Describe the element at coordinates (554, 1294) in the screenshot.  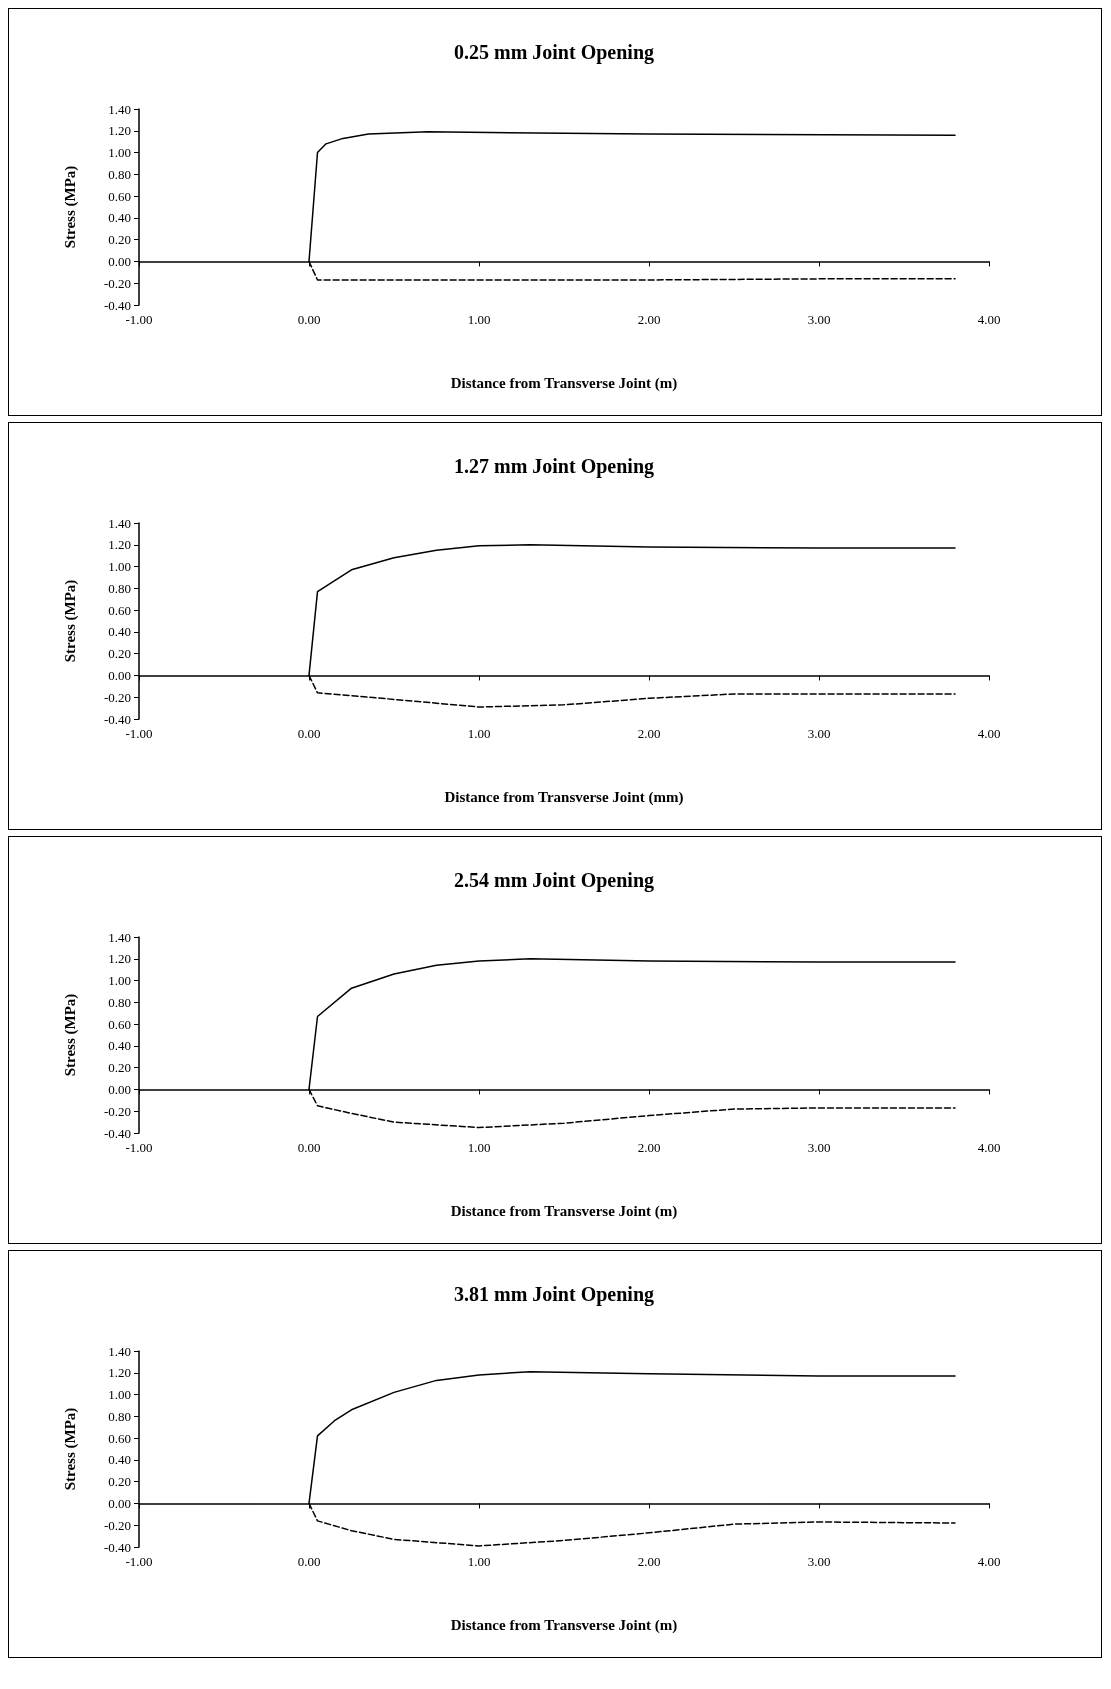
I see `chart-title: 3.81 mm Joint Opening` at that location.